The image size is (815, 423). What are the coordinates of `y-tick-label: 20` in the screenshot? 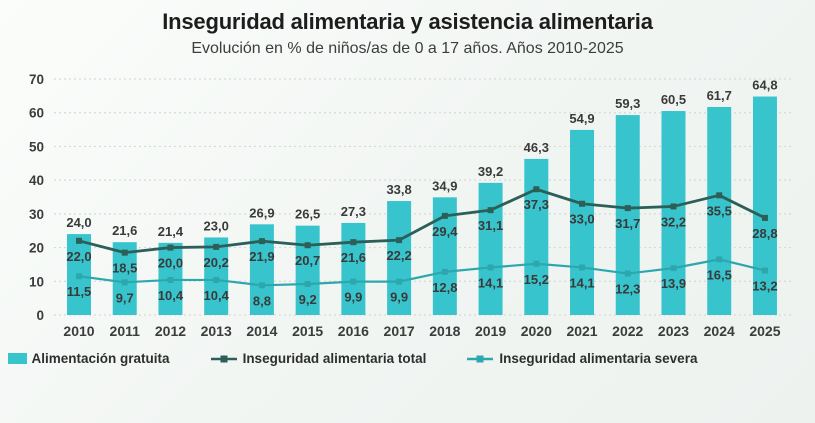 It's located at (36, 248).